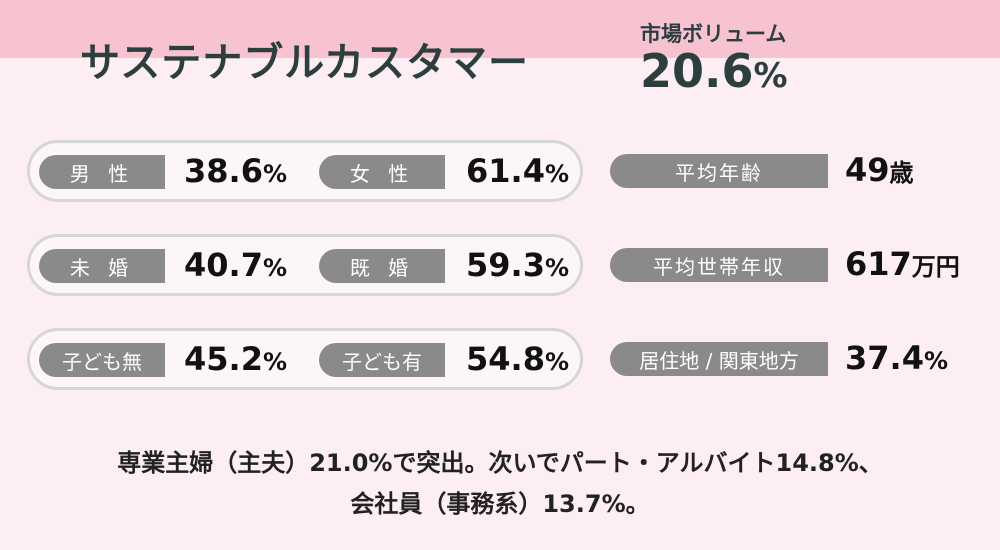  Describe the element at coordinates (382, 360) in the screenshot. I see `has-children-tag: 子ども有` at that location.